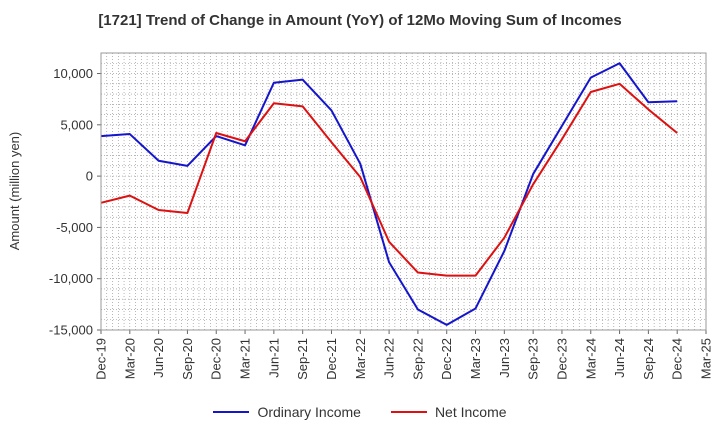  What do you see at coordinates (360, 358) in the screenshot?
I see `x-tick-label: Mar-22` at bounding box center [360, 358].